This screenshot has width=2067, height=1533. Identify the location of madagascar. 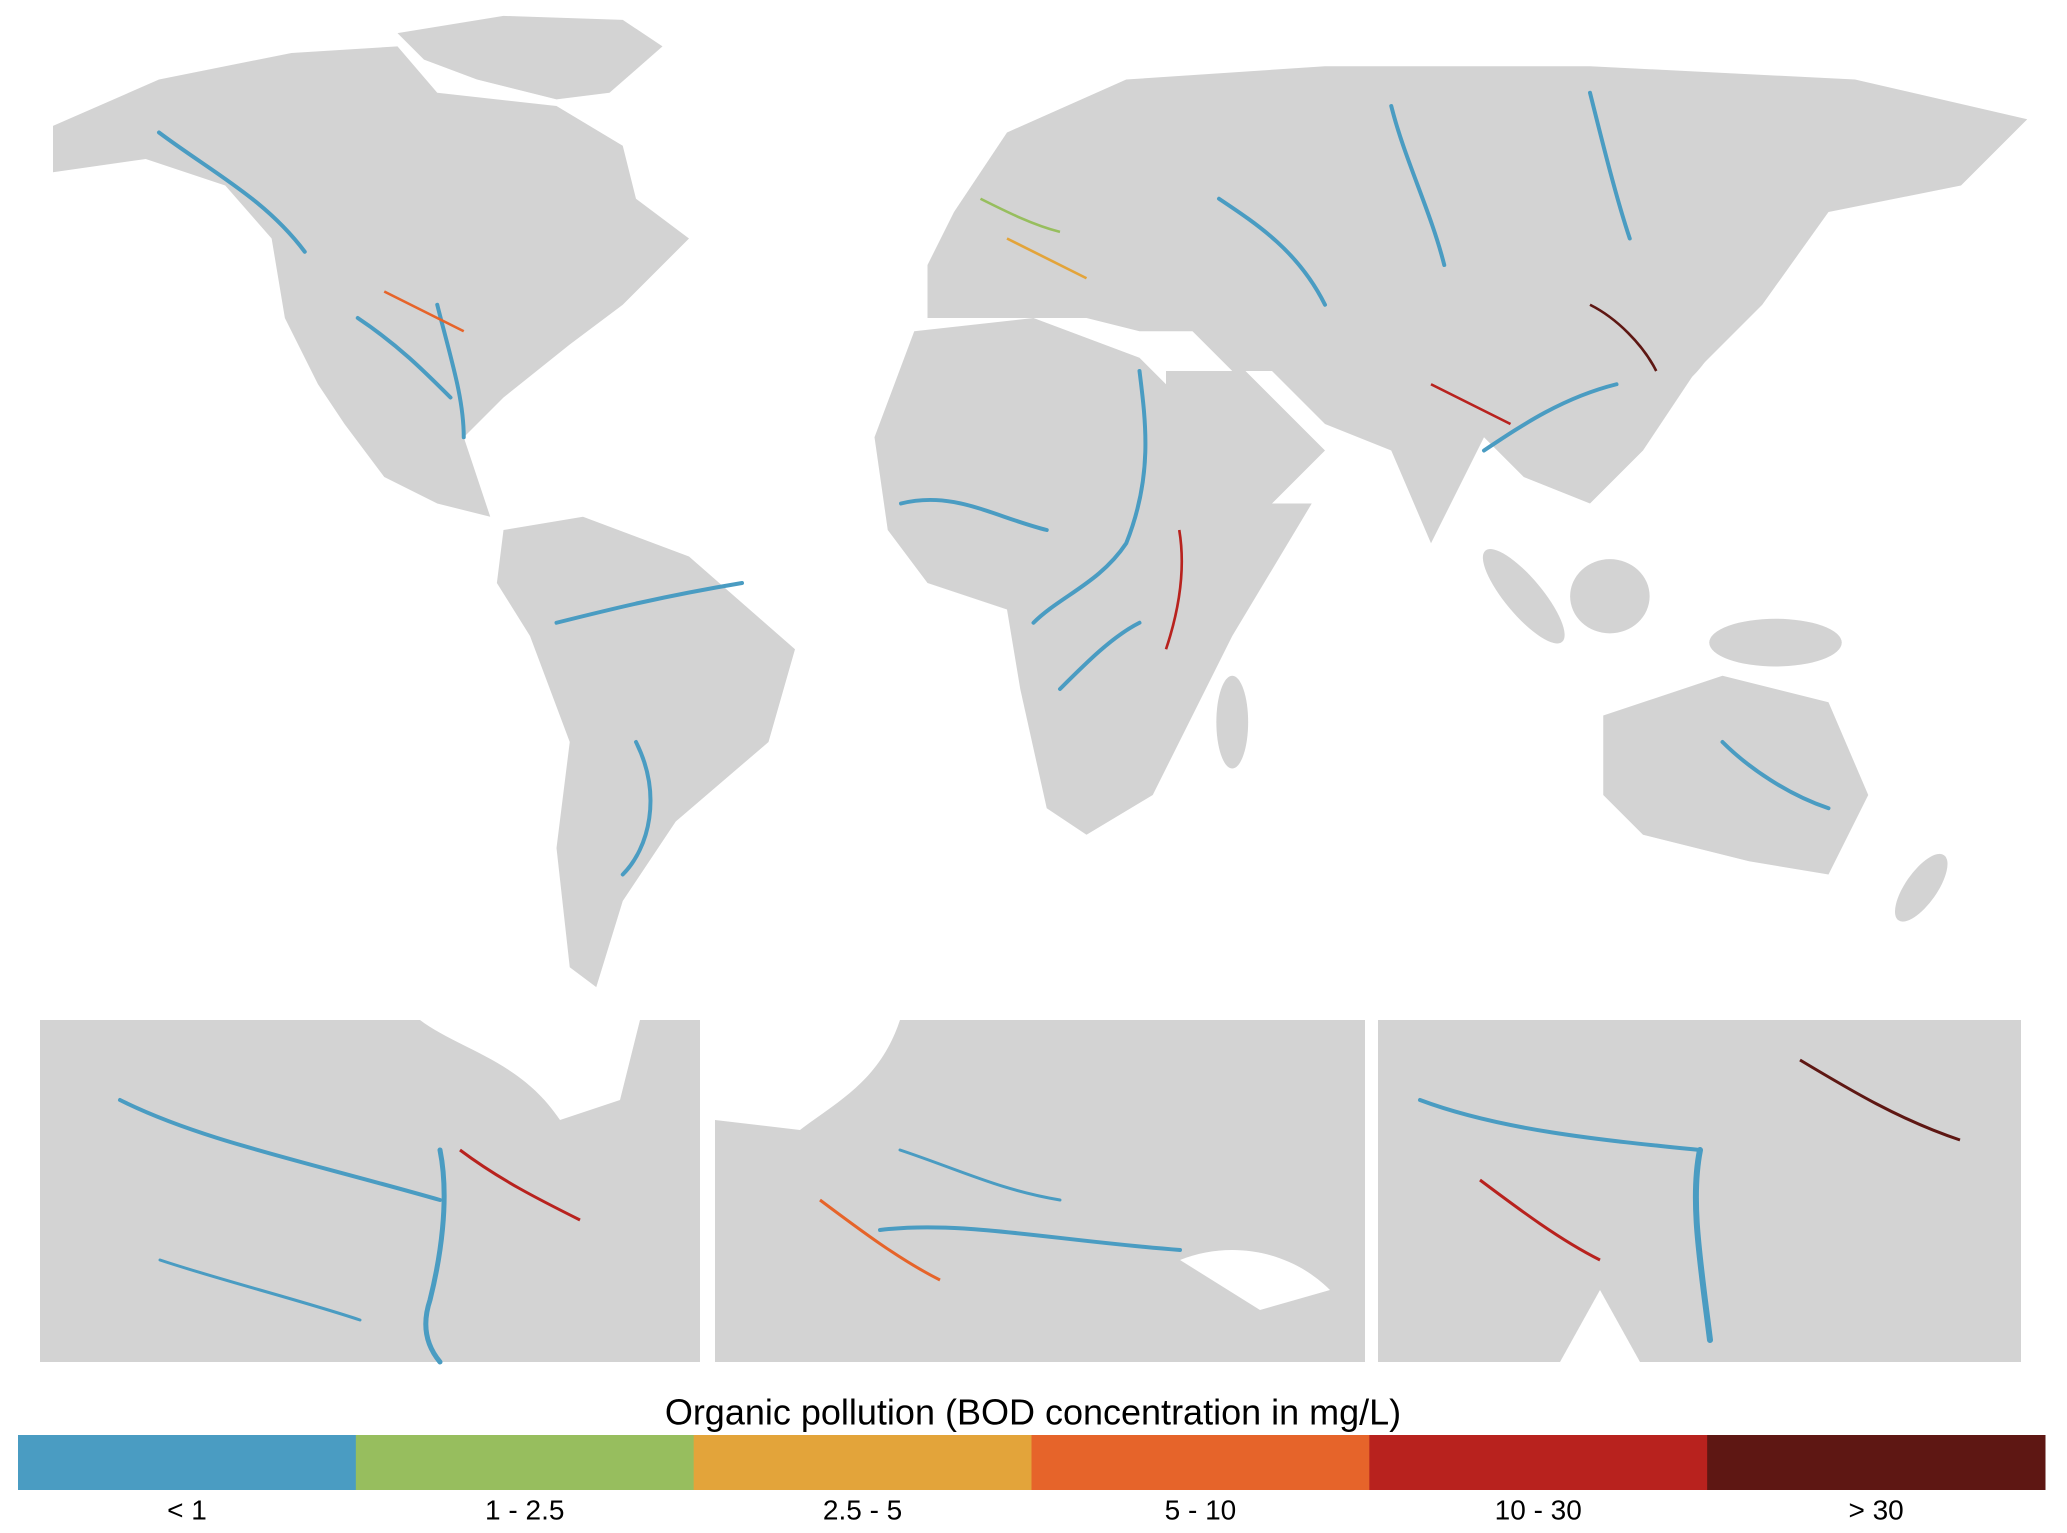
(1232, 722).